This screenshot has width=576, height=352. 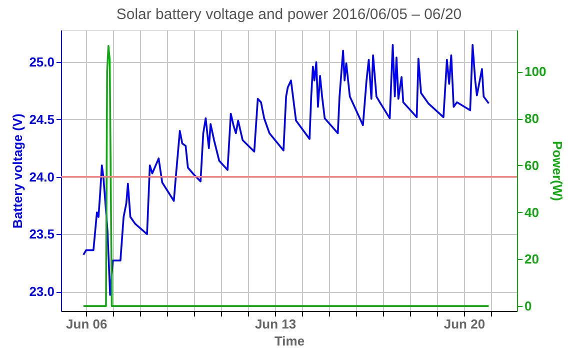 What do you see at coordinates (531, 165) in the screenshot?
I see `y2-tick-label: 60` at bounding box center [531, 165].